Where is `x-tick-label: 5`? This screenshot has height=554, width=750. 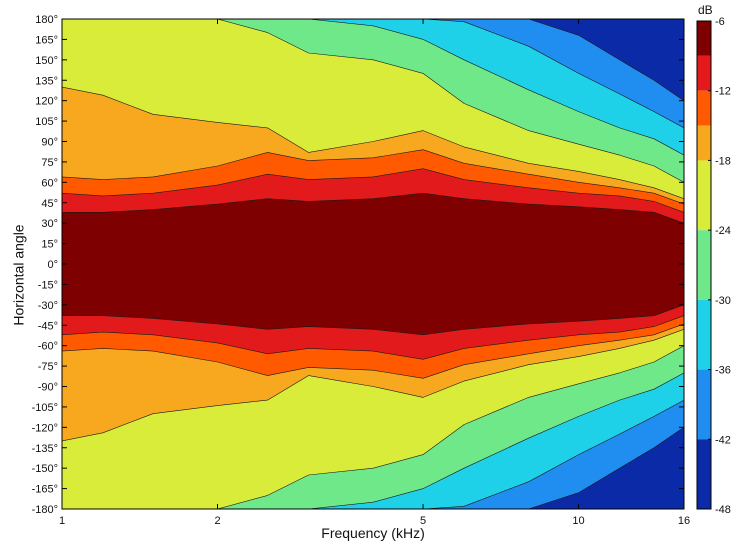
x-tick-label: 5 is located at coordinates (423, 521).